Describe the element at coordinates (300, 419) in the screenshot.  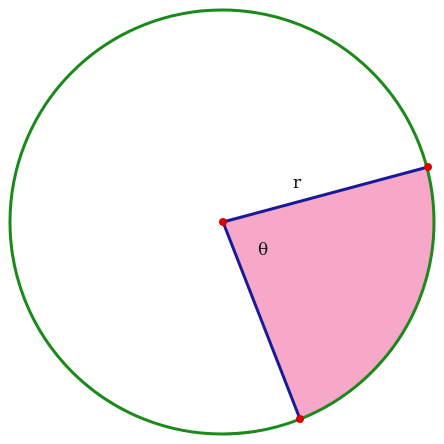
I see `arc-point-lower` at that location.